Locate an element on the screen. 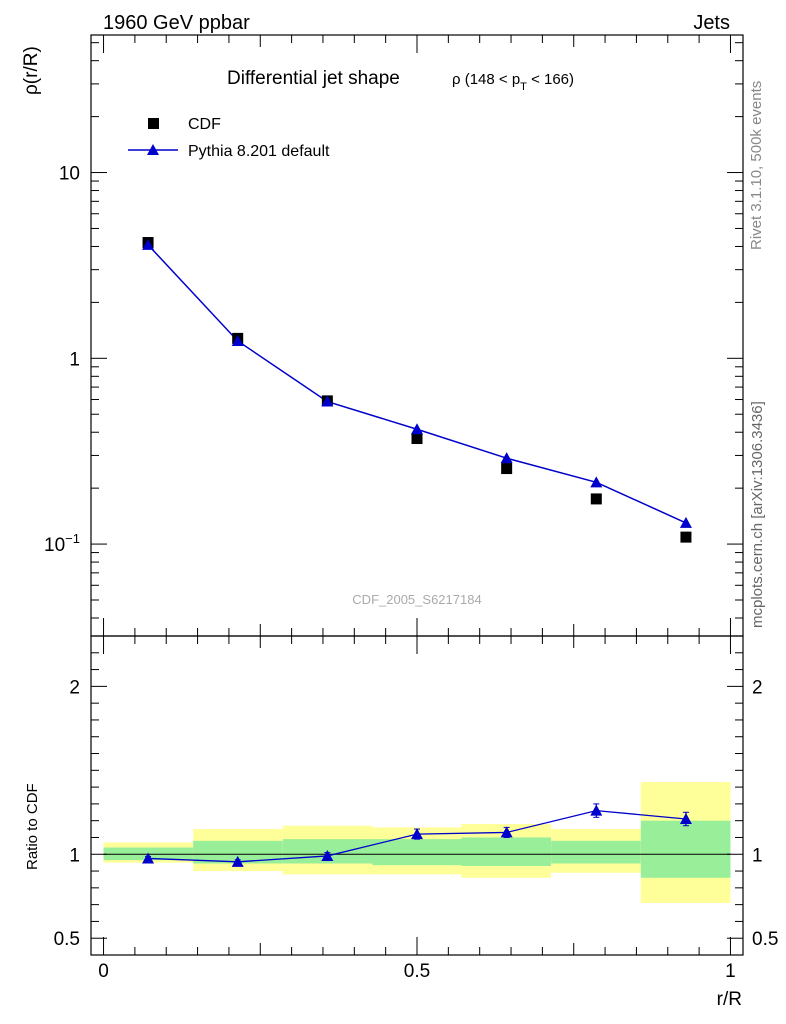  ratio-ytick-label-left-2: 2 is located at coordinates (74, 687).